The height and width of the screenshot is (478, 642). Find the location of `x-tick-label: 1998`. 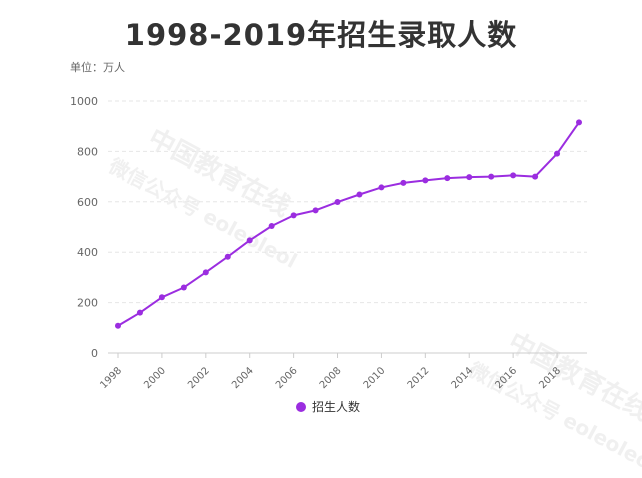

x-tick-label: 1998 is located at coordinates (111, 378).